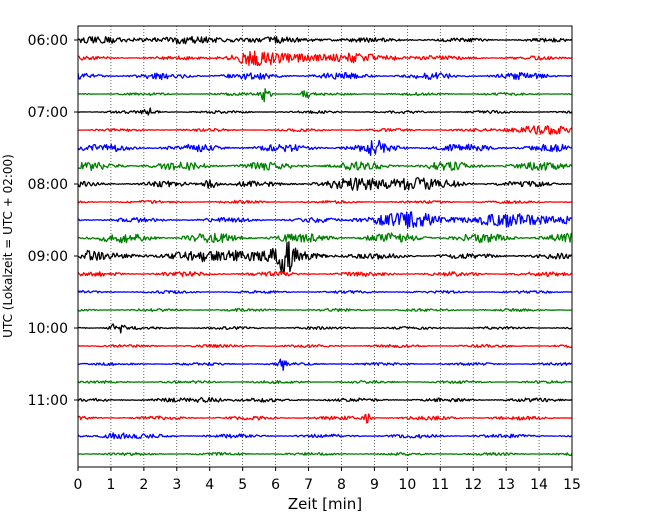 Image resolution: width=650 pixels, height=520 pixels. Describe the element at coordinates (506, 485) in the screenshot. I see `x-tick-label-13: 13` at that location.